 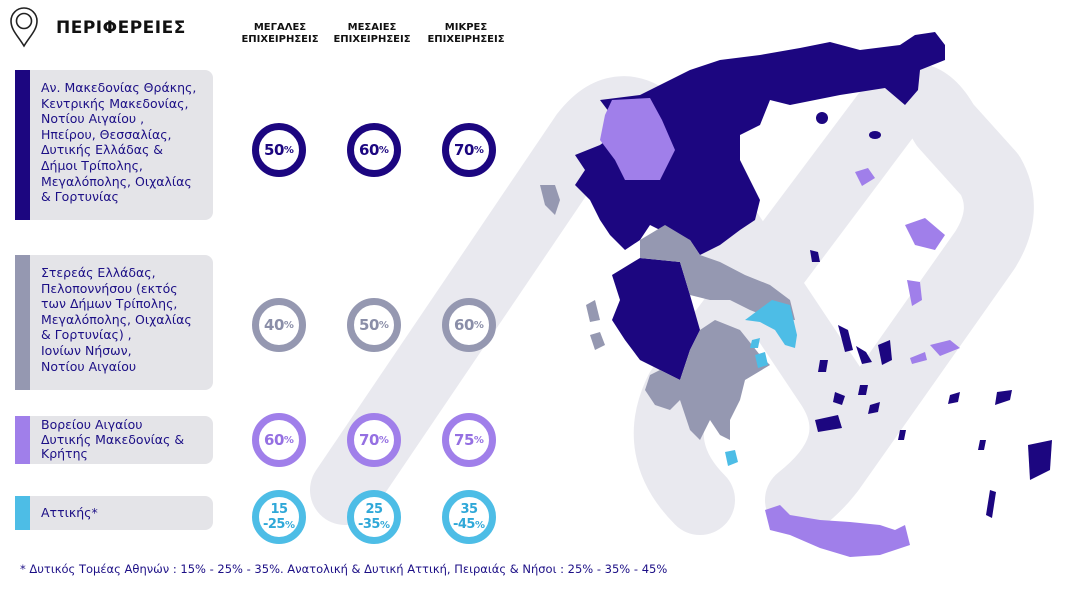 I want to click on rate-large-group-2: 40%, so click(x=279, y=325).